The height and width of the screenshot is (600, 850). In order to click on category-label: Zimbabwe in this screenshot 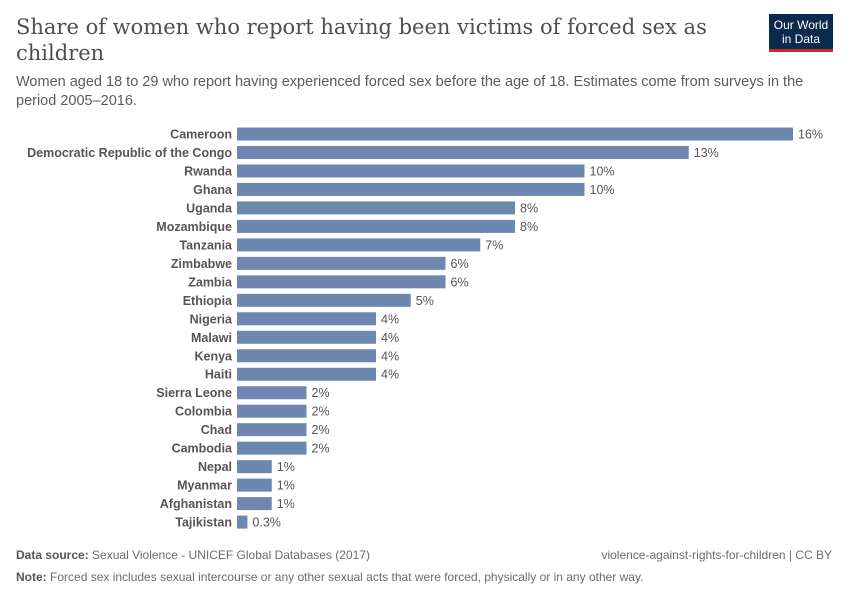, I will do `click(201, 264)`.